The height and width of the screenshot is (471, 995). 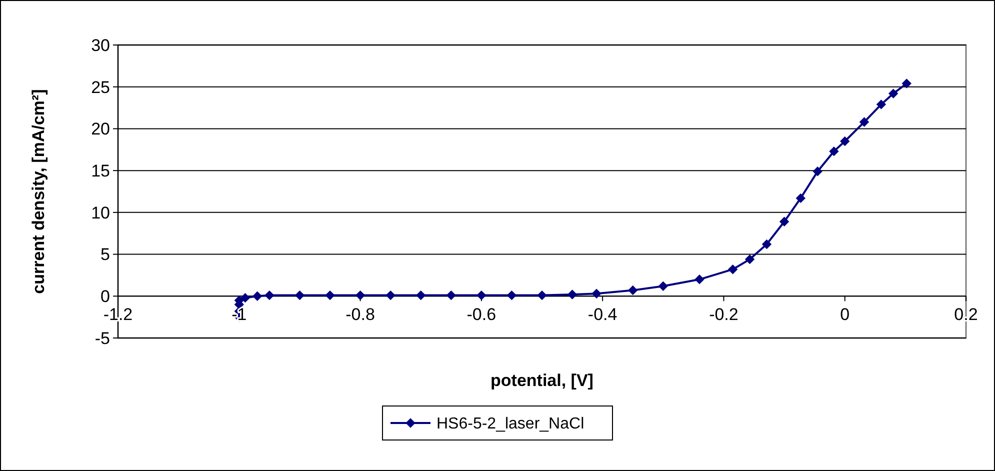 What do you see at coordinates (100, 45) in the screenshot?
I see `y-tick-label: 30` at bounding box center [100, 45].